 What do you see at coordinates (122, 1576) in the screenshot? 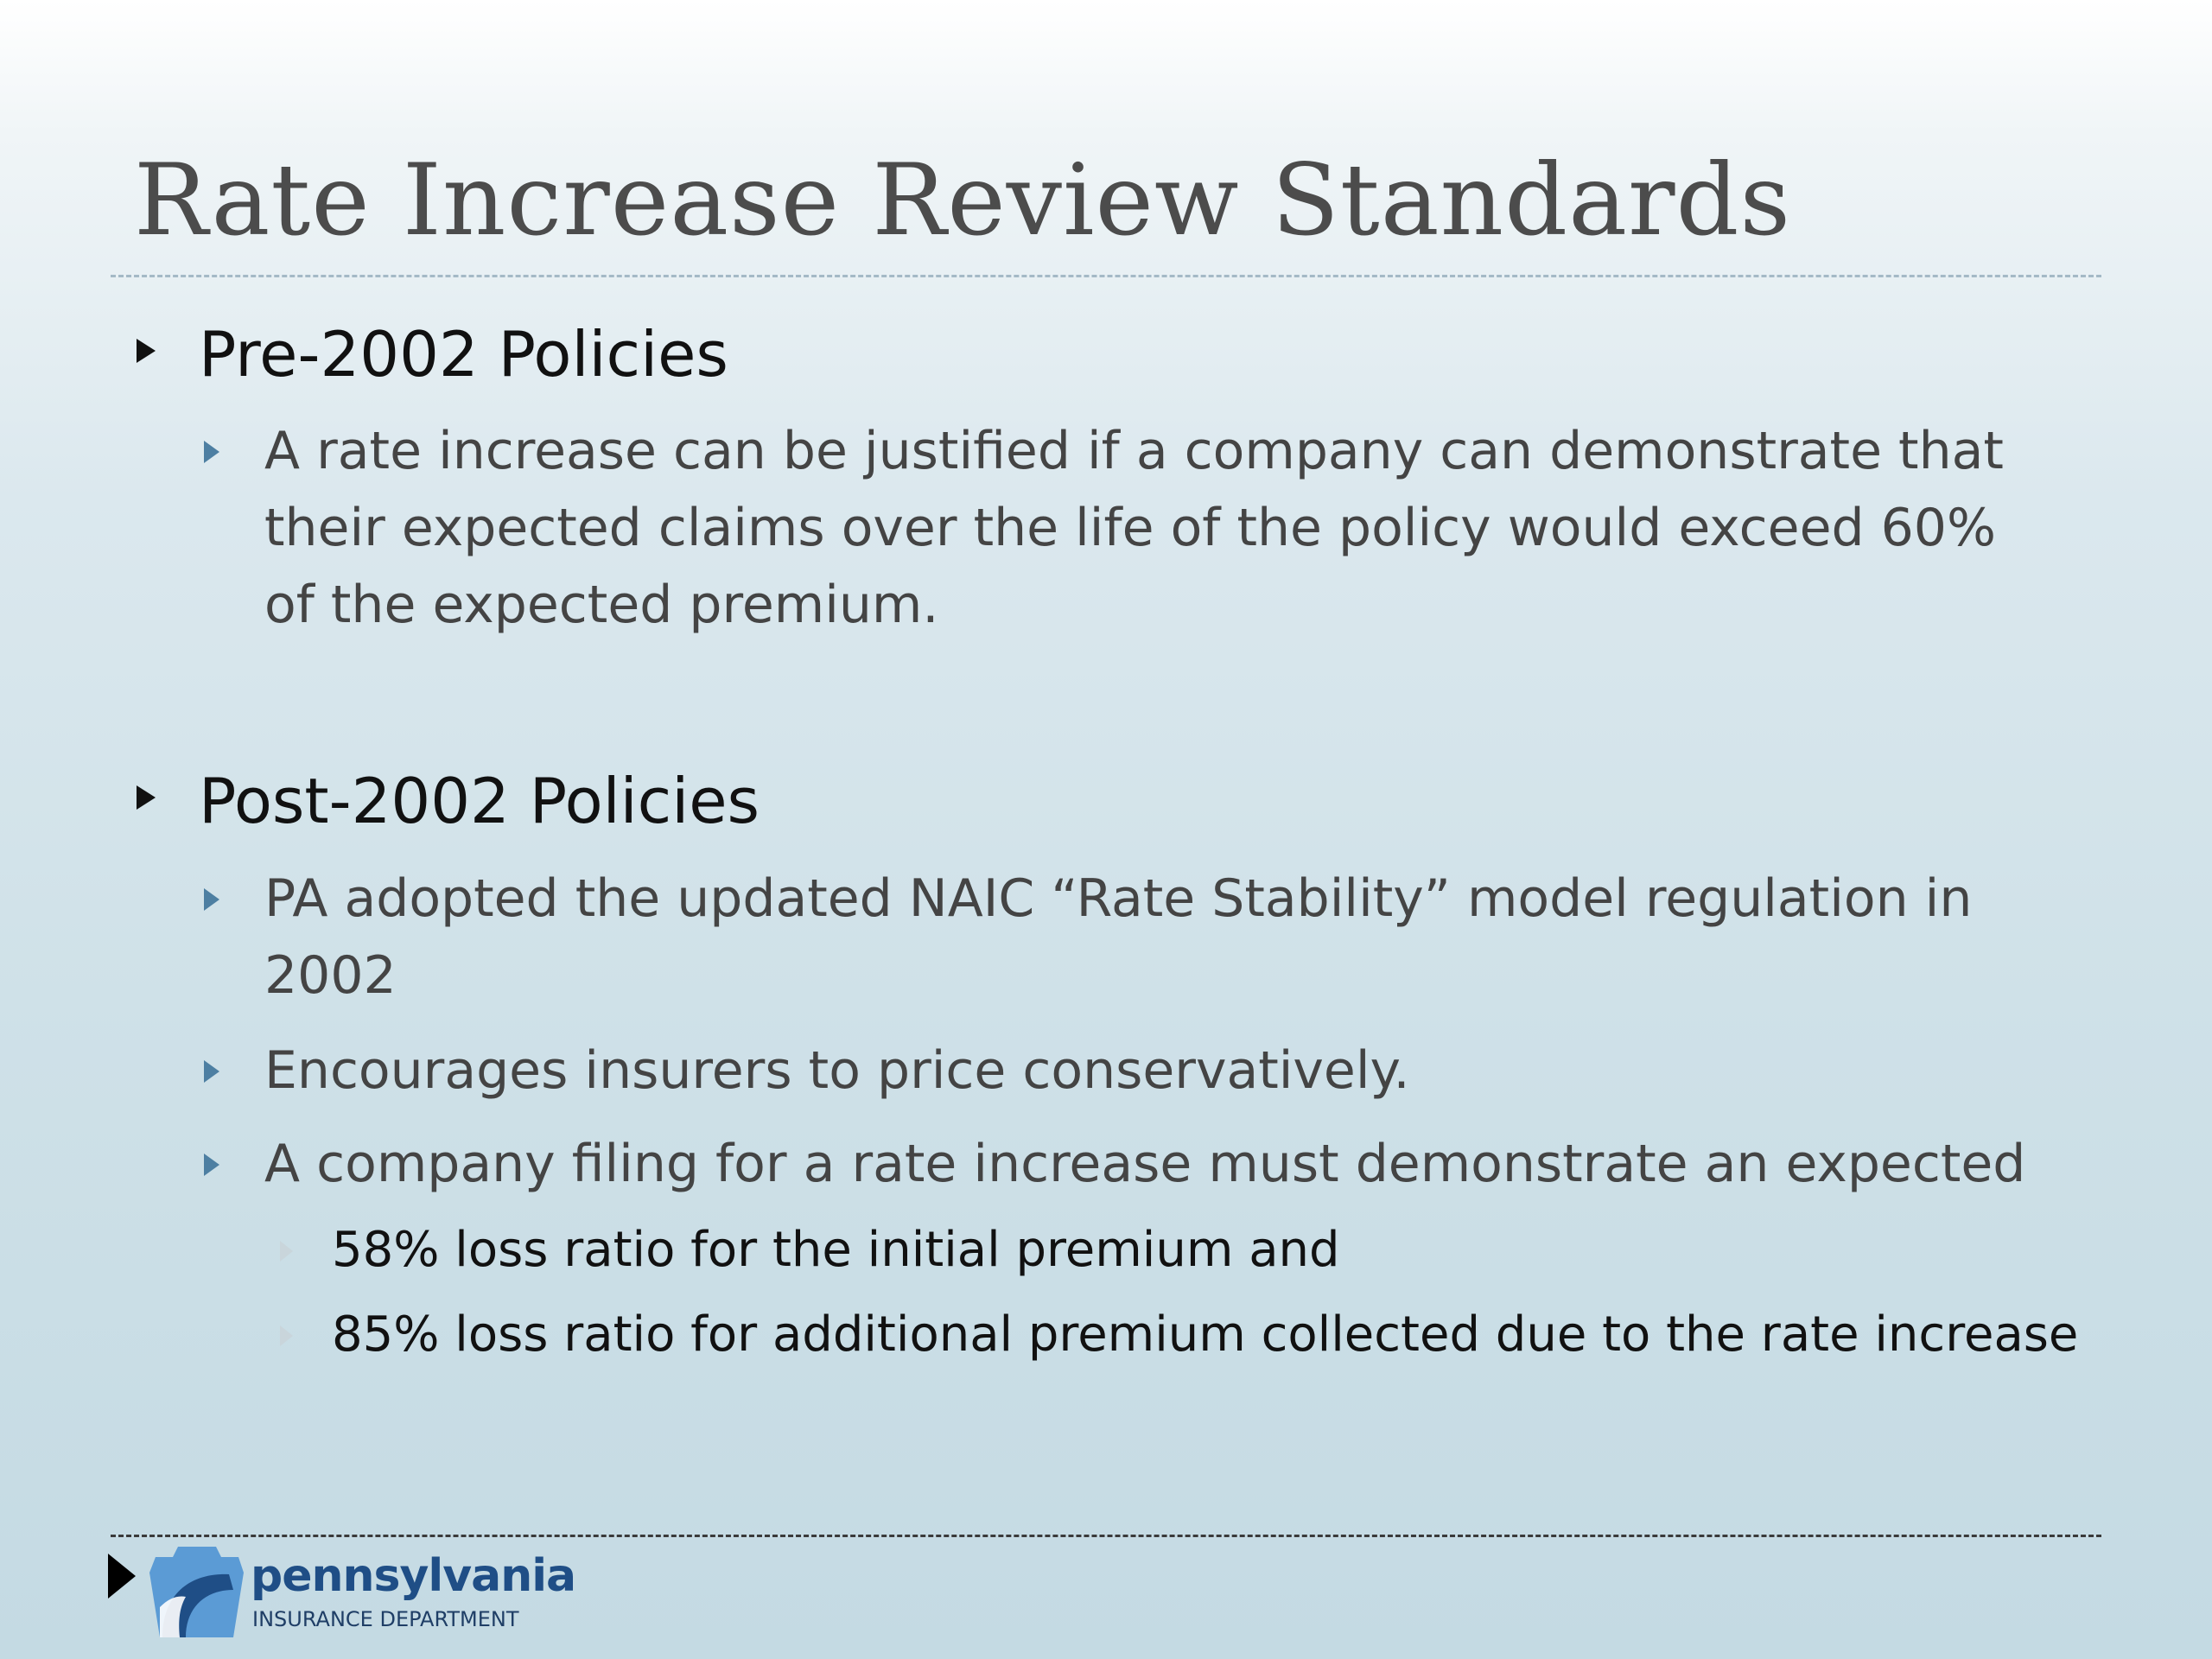
I see `footer-arrow-icon` at bounding box center [122, 1576].